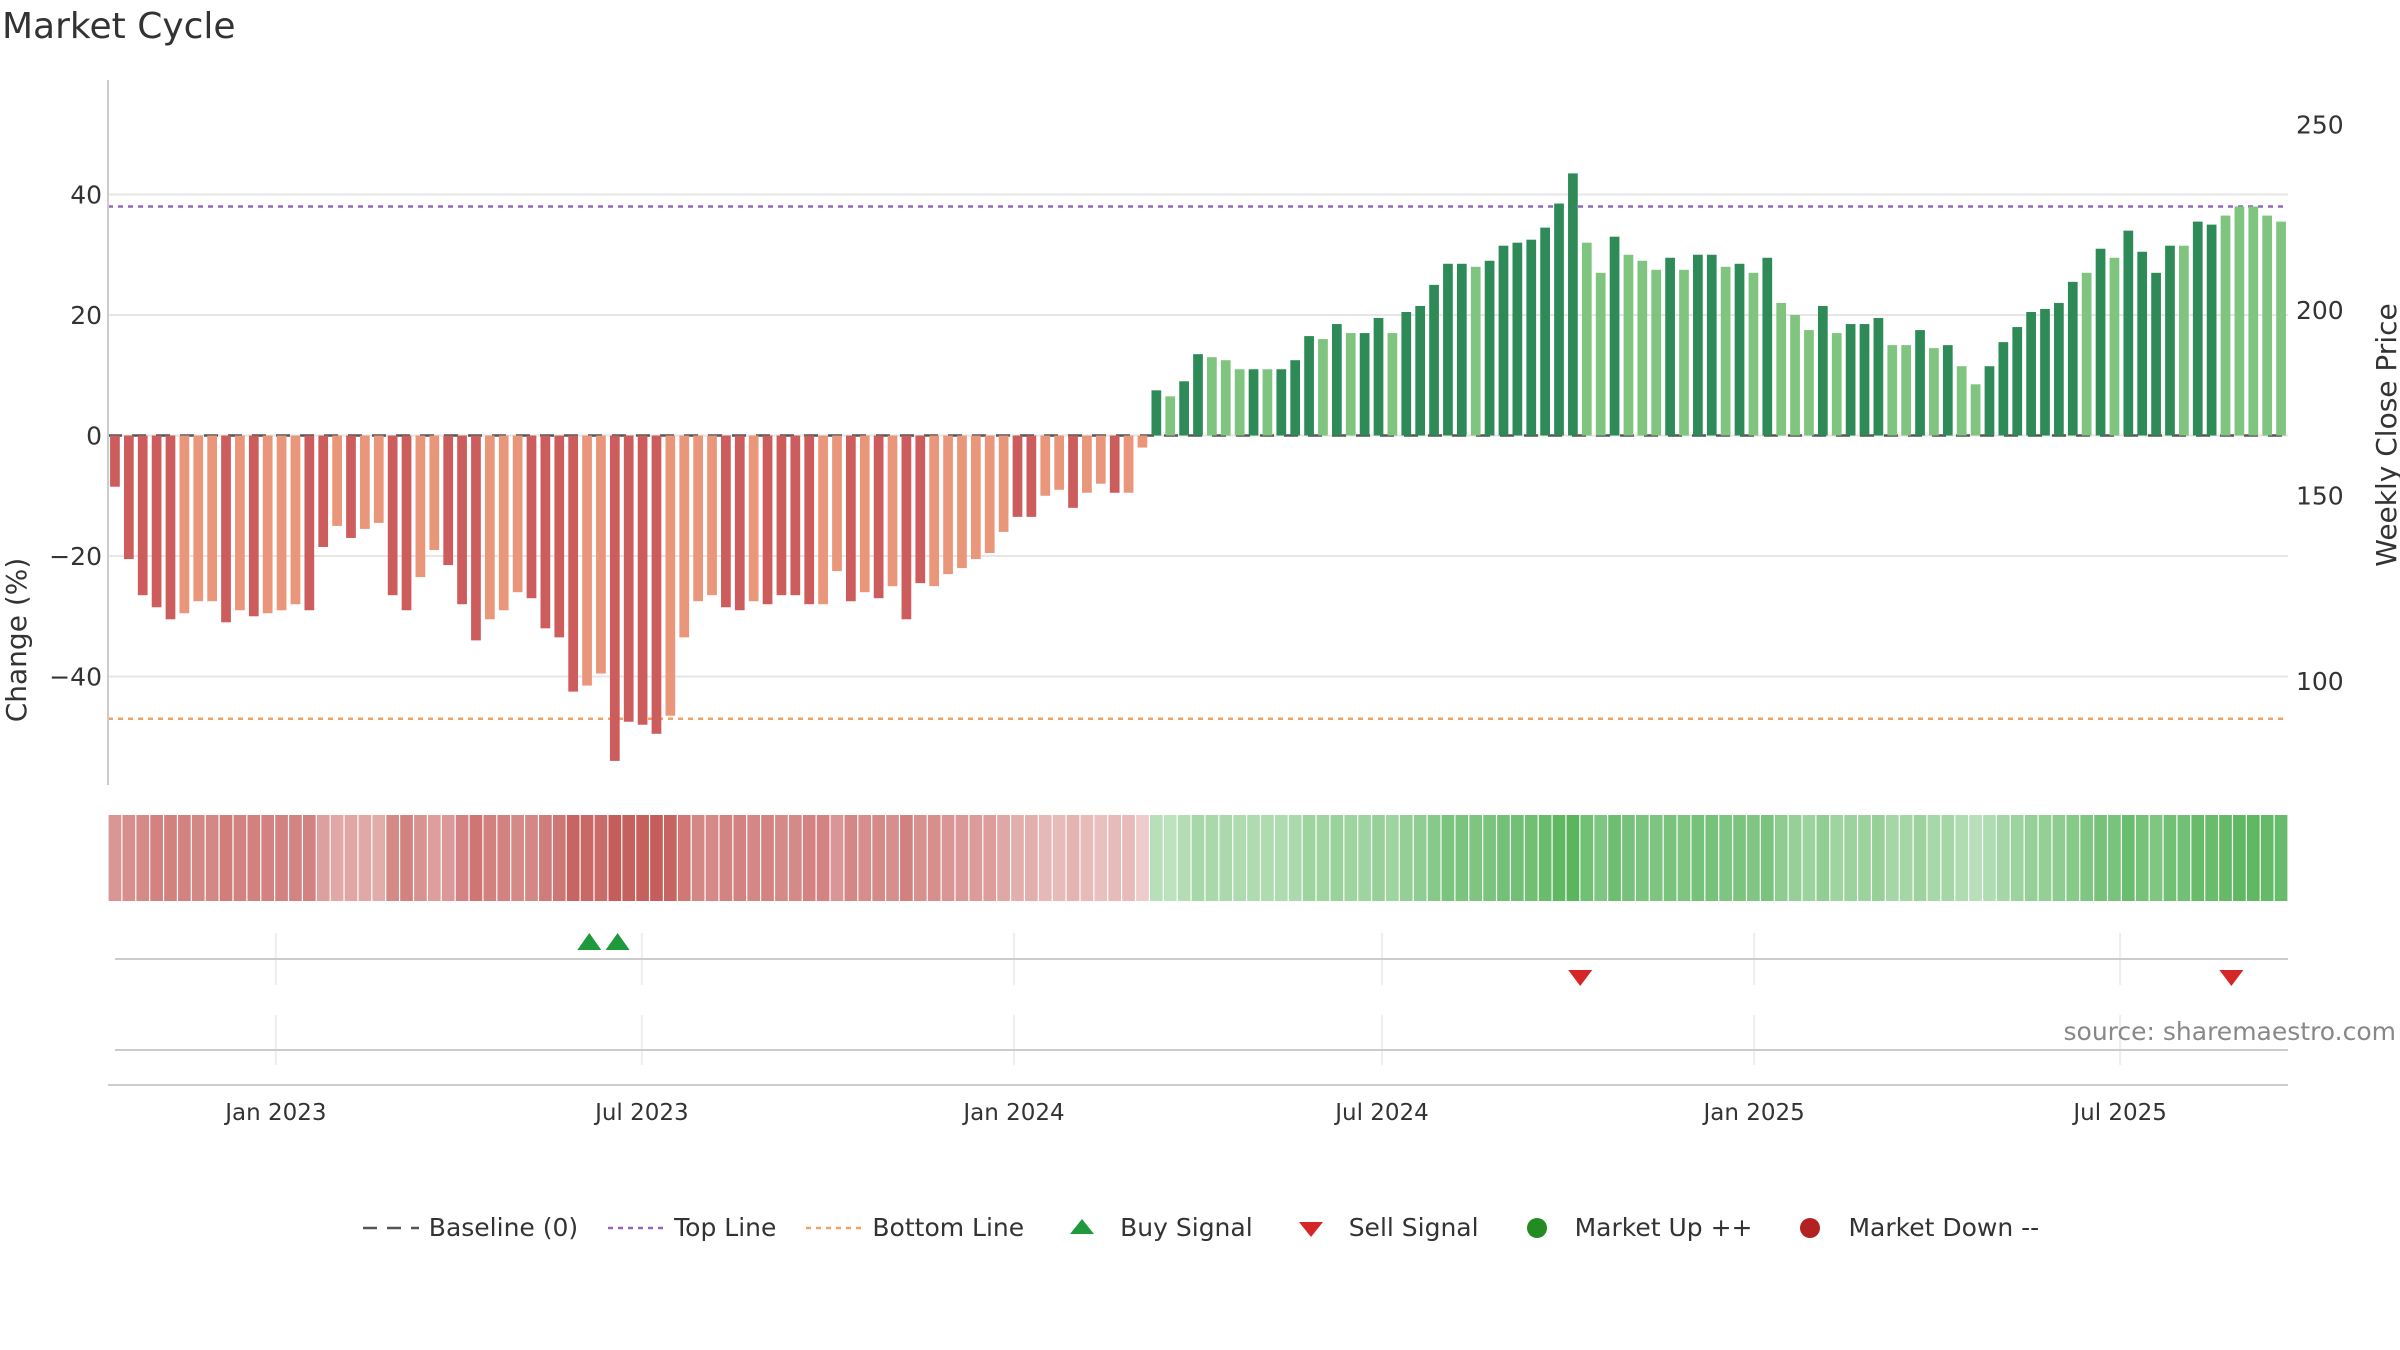  I want to click on legend-label: Market Up ++, so click(1663, 1227).